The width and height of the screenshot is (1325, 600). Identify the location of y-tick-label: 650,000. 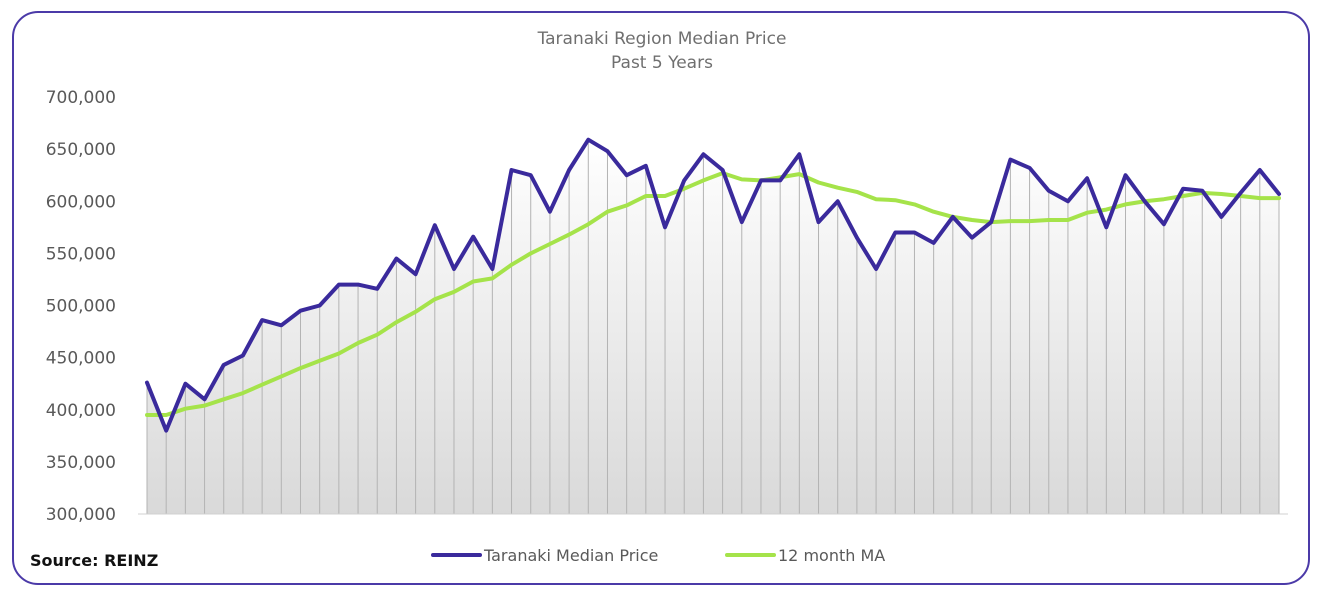
(81, 150).